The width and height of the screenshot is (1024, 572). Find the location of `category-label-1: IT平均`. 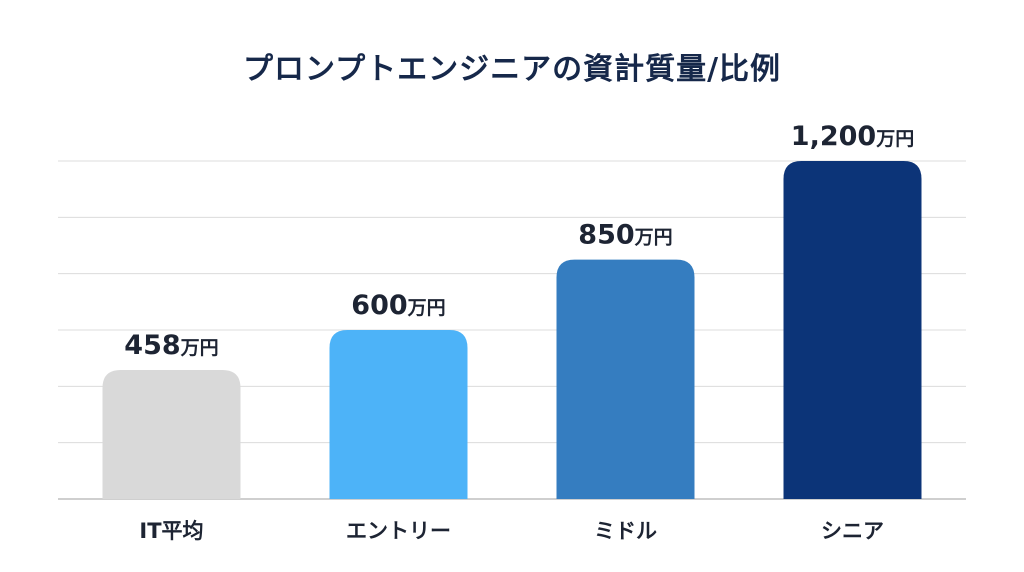

category-label-1: IT平均 is located at coordinates (171, 531).